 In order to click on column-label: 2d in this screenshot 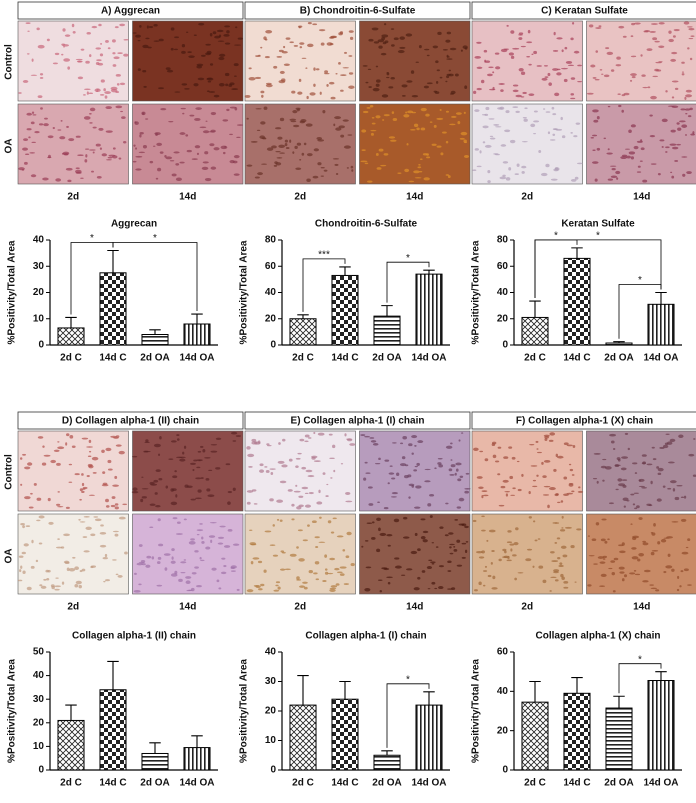, I will do `click(300, 607)`.